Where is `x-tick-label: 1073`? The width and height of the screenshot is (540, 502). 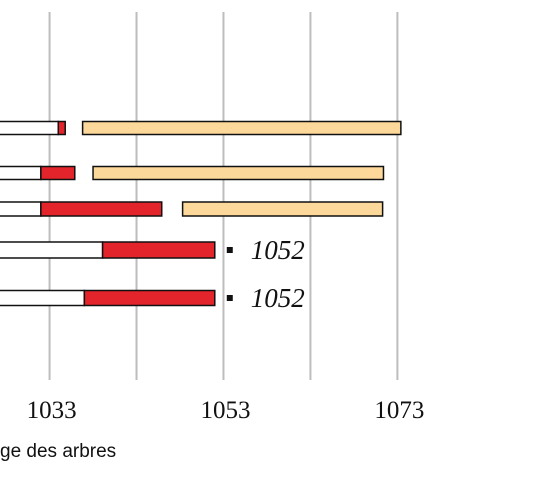
x-tick-label: 1073 is located at coordinates (399, 410).